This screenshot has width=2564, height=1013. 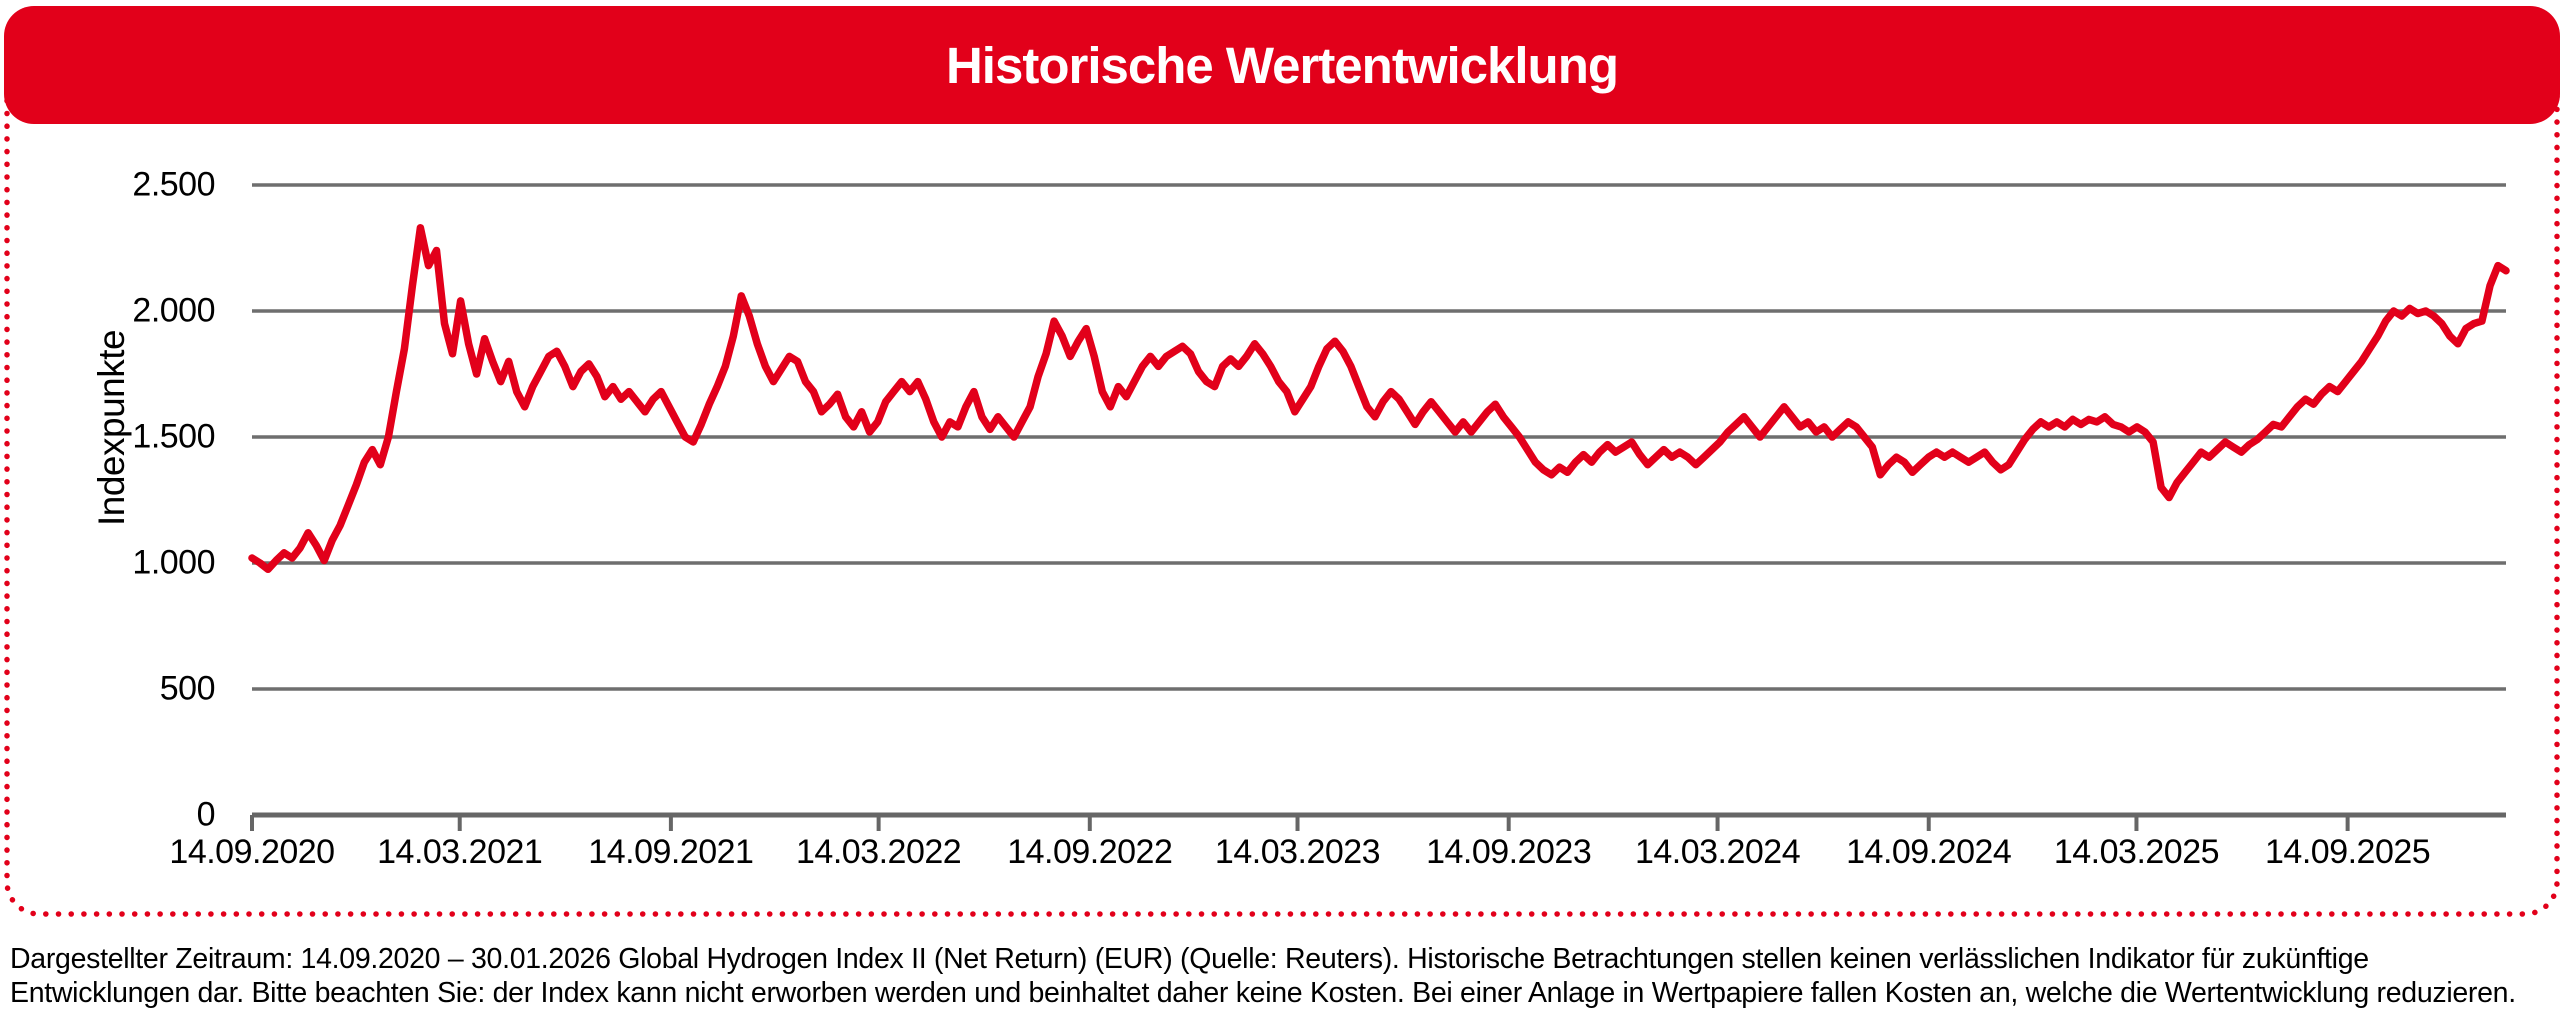 What do you see at coordinates (173, 436) in the screenshot?
I see `y-axis-label: 1.500` at bounding box center [173, 436].